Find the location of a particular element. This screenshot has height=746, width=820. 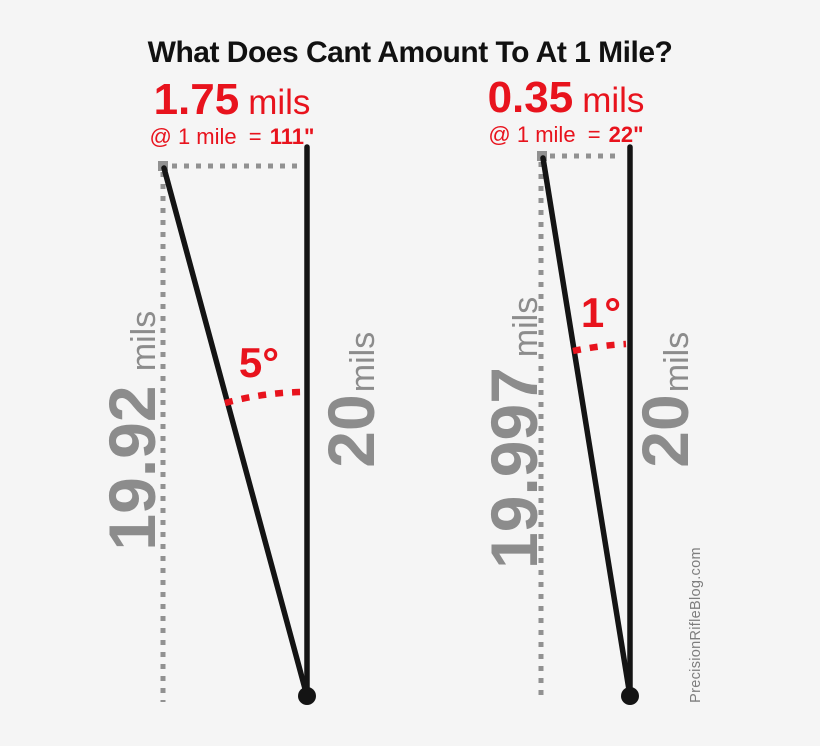

right-offset-value: 22" is located at coordinates (626, 134).